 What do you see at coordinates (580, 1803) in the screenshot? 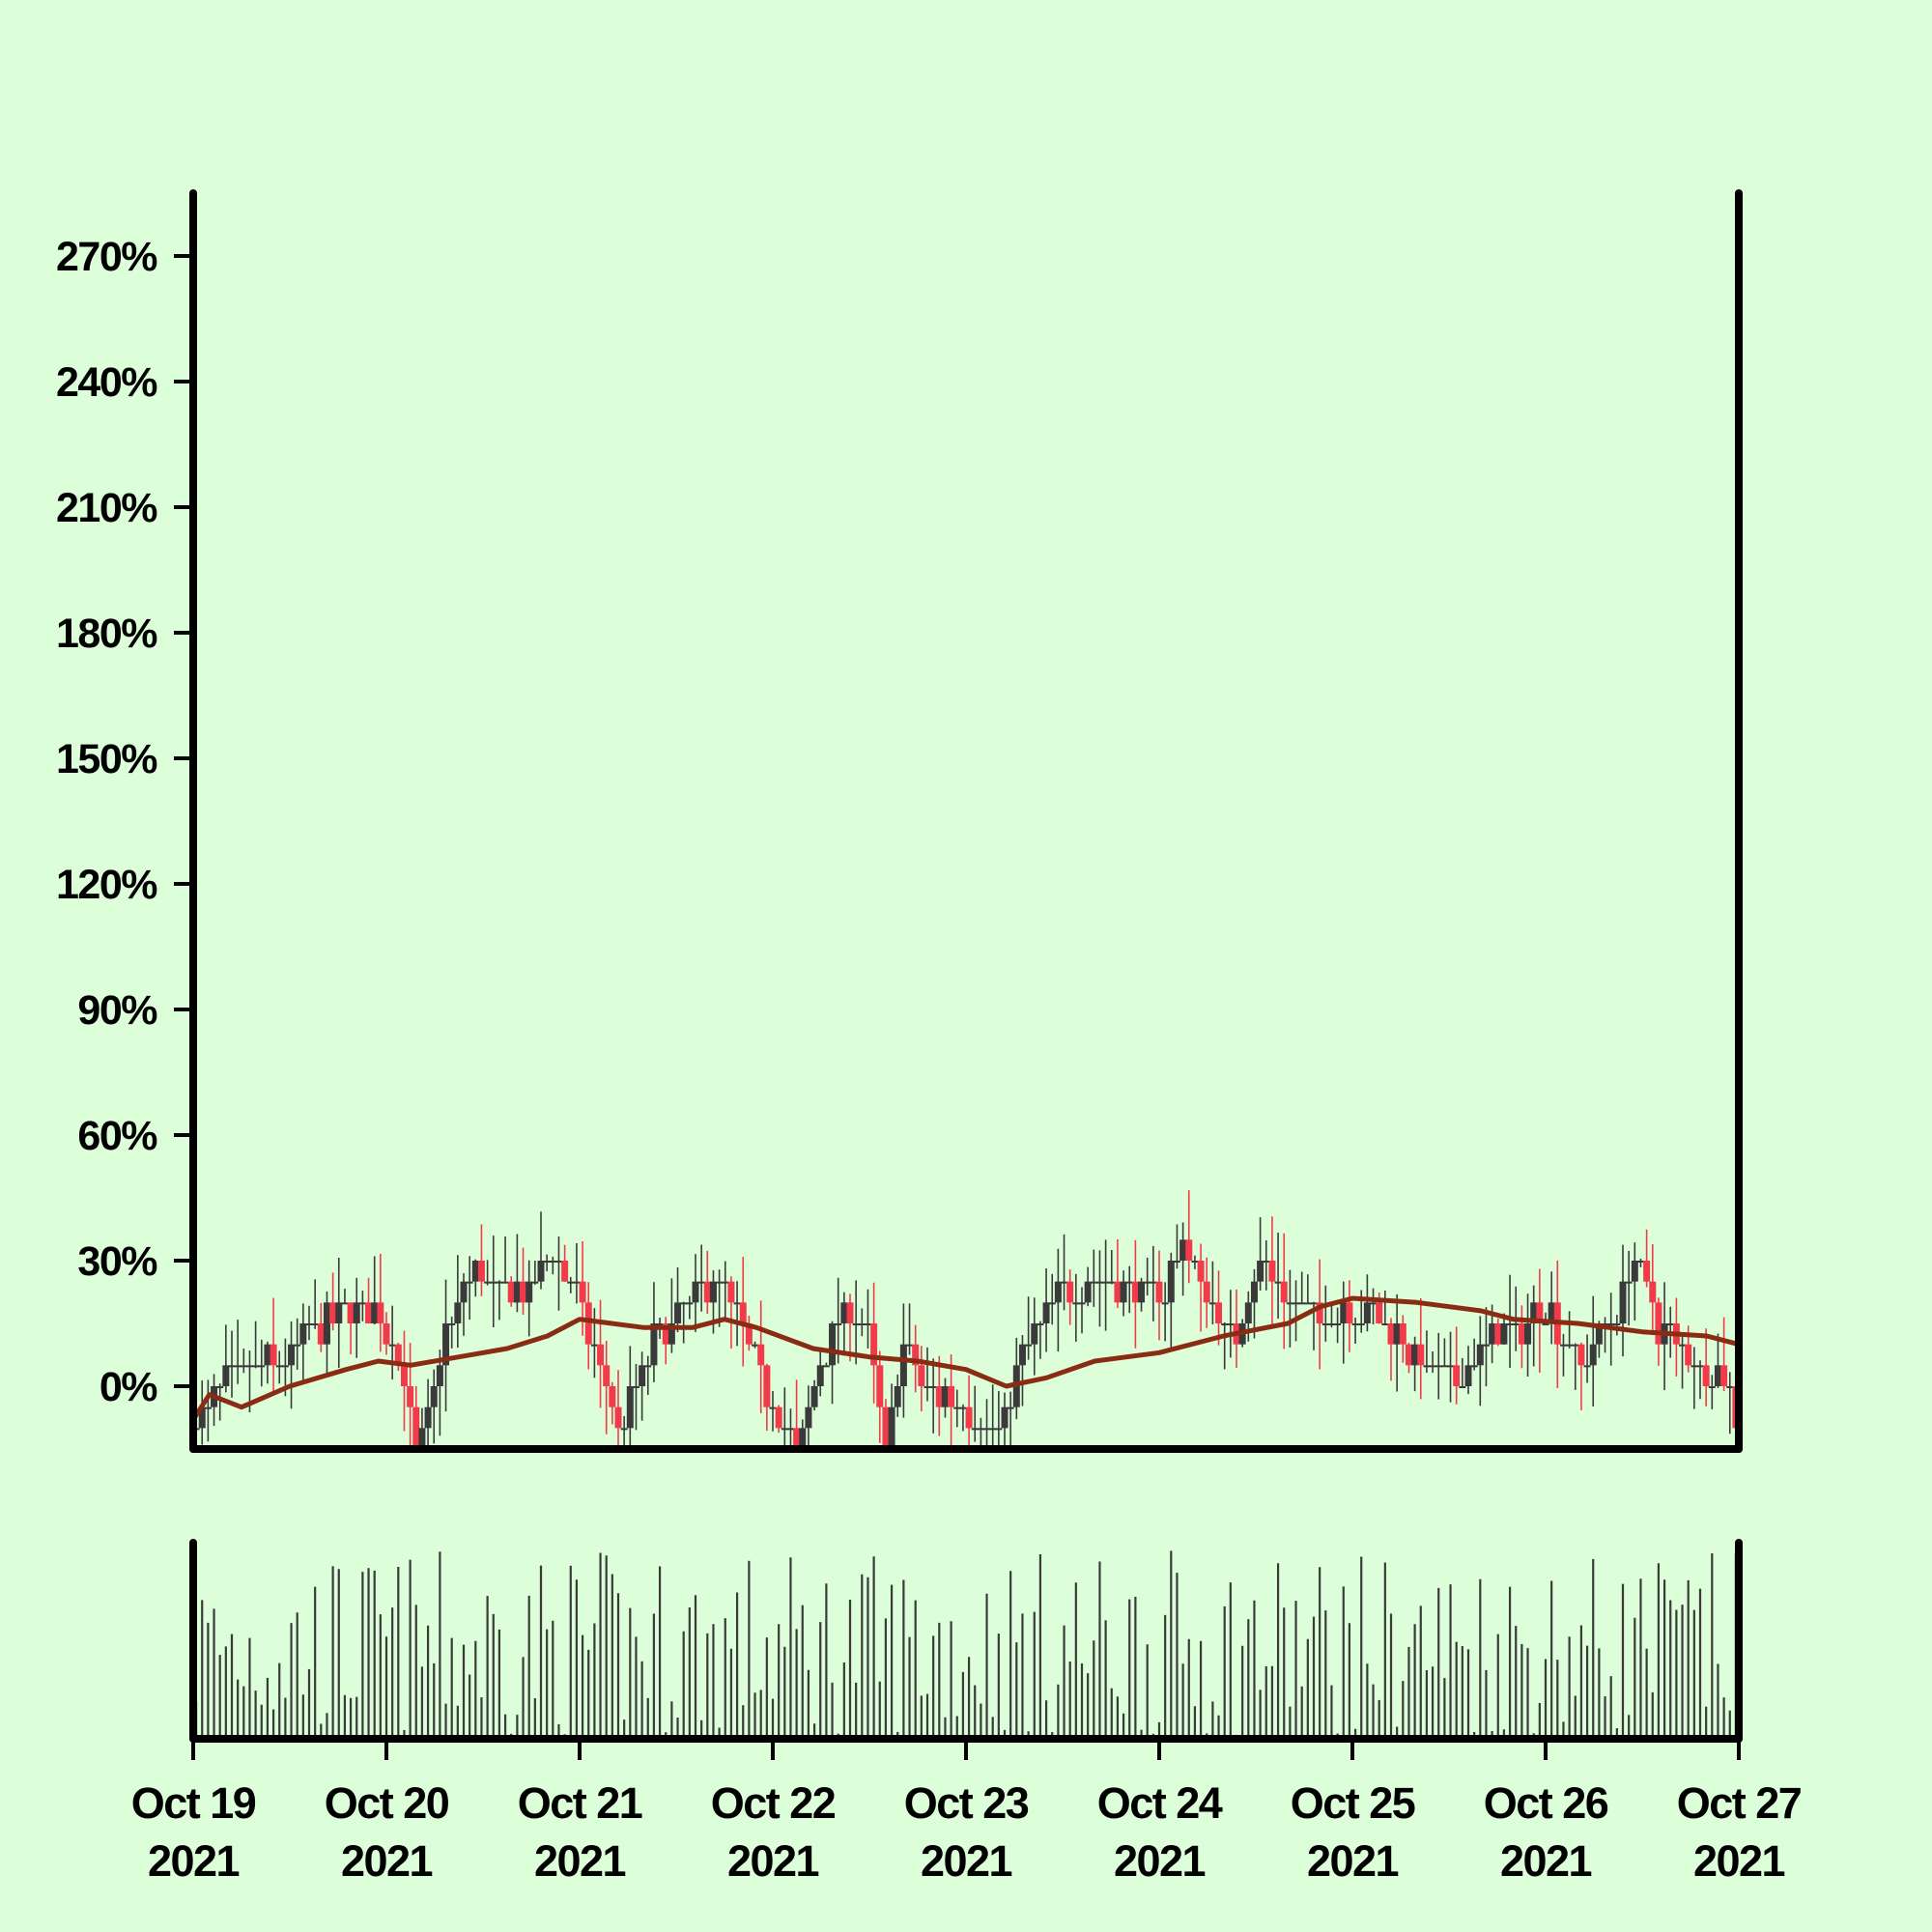
I see `x-tick-label-month-day: Oct 21` at bounding box center [580, 1803].